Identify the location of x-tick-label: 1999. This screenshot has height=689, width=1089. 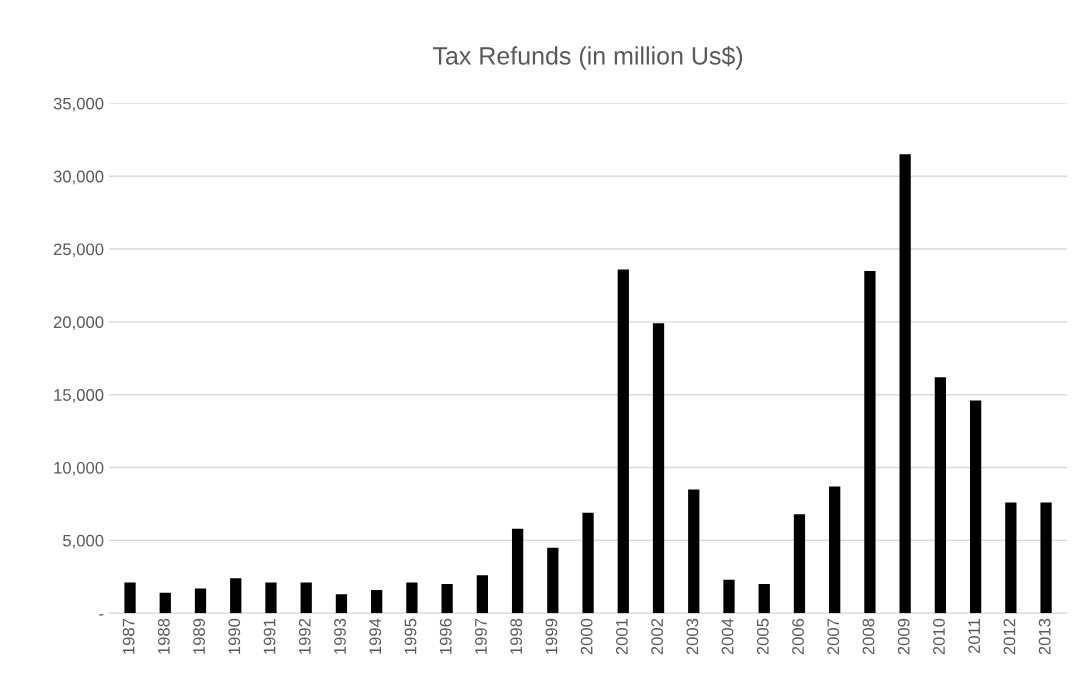
(551, 636).